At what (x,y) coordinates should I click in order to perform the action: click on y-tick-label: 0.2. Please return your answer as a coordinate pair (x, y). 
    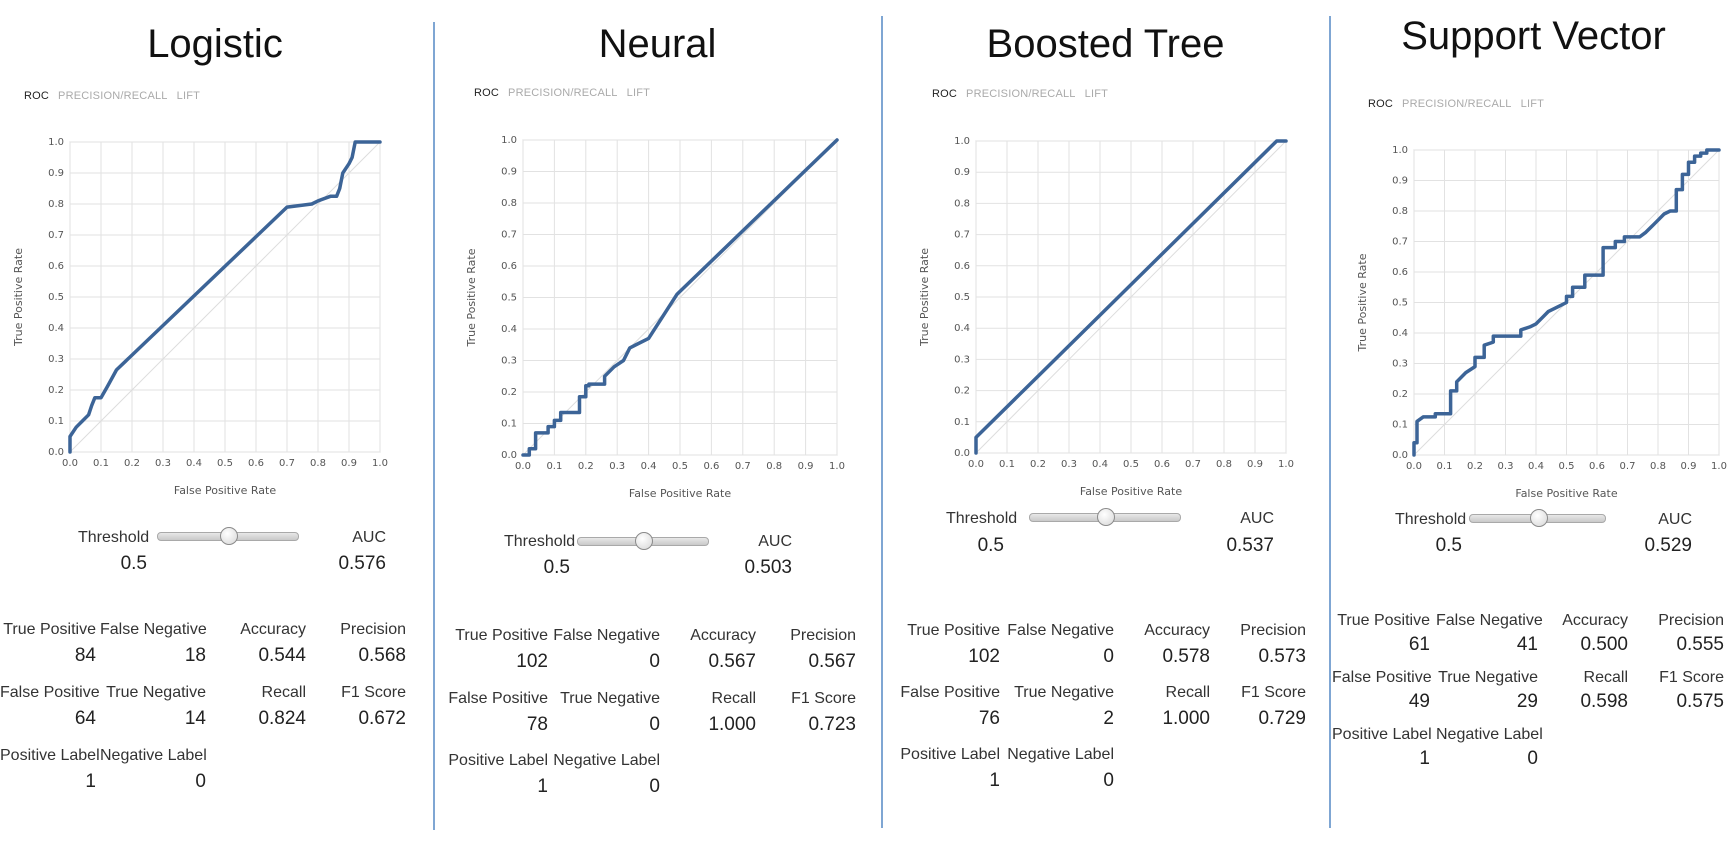
    Looking at the image, I should click on (1400, 394).